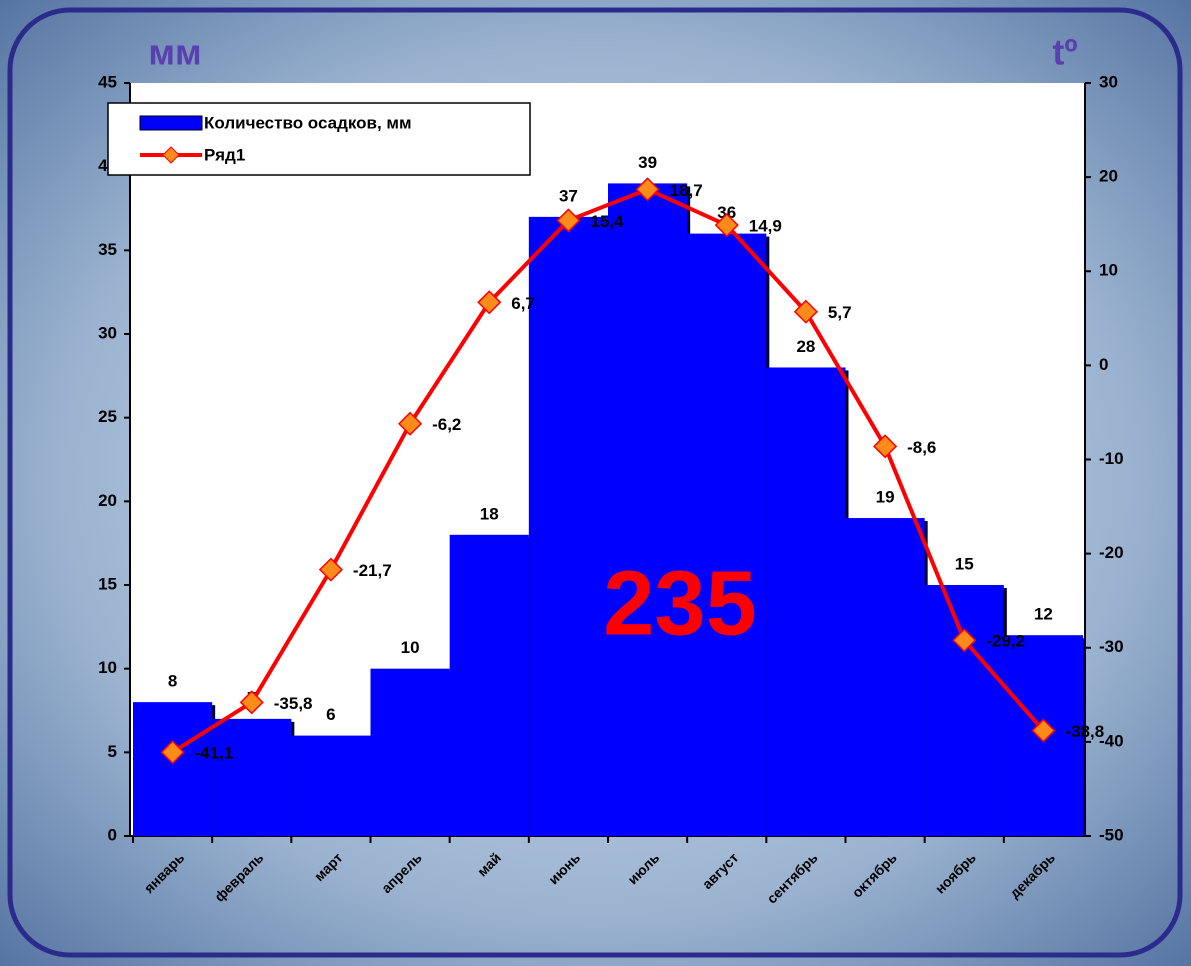  Describe the element at coordinates (489, 513) in the screenshot. I see `bar-value-label: 18` at that location.